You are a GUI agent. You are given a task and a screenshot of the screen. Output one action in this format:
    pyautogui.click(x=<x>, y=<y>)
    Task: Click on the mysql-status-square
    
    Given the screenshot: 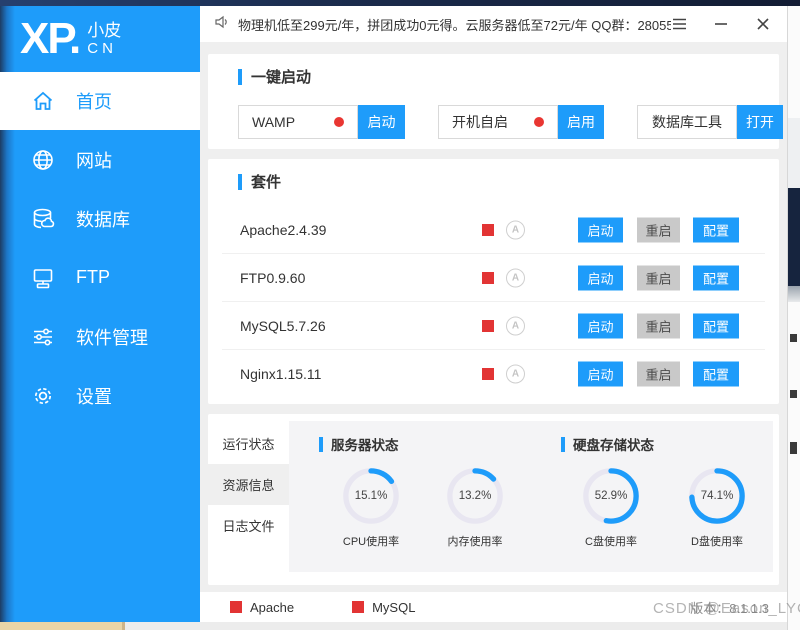 What is the action you would take?
    pyautogui.click(x=358, y=607)
    